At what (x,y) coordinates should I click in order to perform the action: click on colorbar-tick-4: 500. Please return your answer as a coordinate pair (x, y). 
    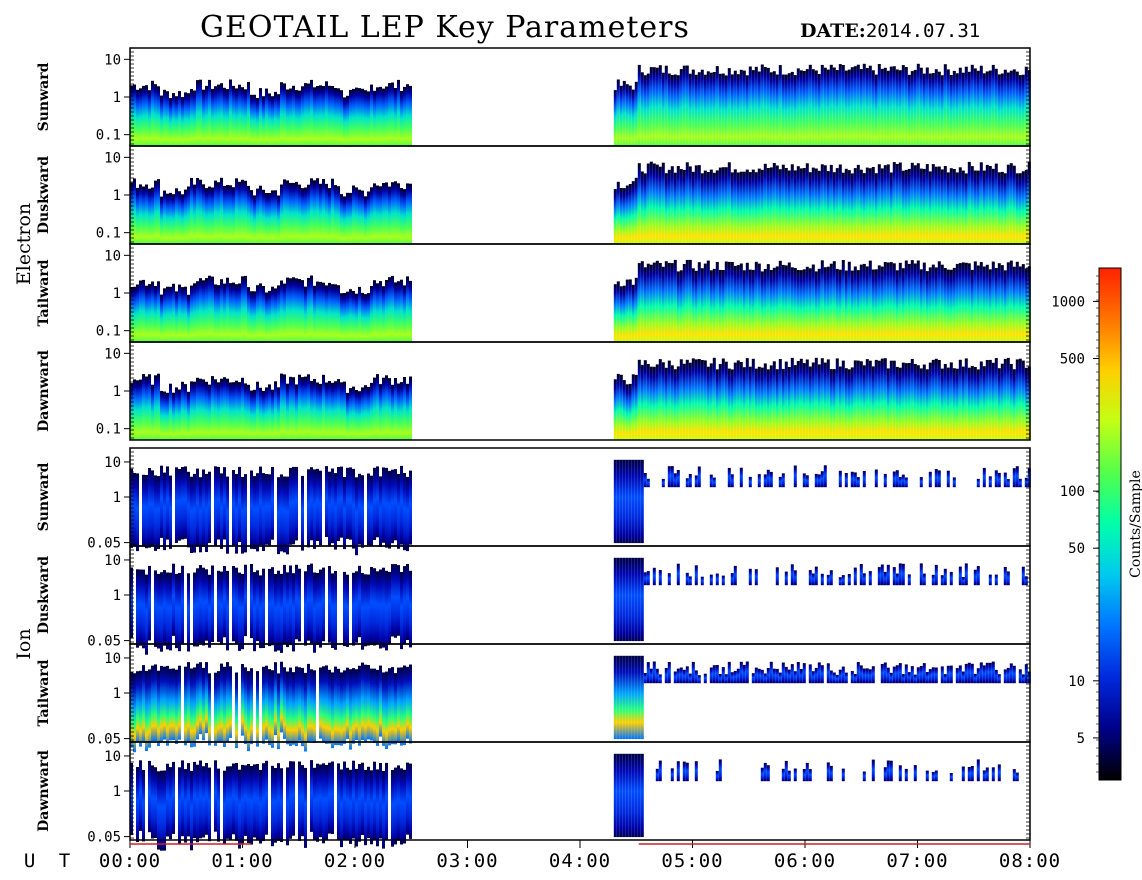
    Looking at the image, I should click on (1072, 360).